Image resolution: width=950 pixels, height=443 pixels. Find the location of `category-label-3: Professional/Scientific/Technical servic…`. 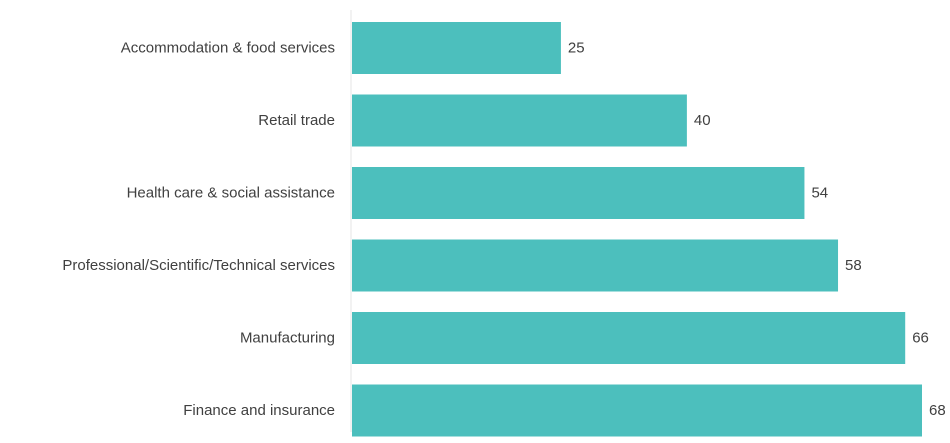

category-label-3: Professional/Scientific/Technical servic… is located at coordinates (198, 265).